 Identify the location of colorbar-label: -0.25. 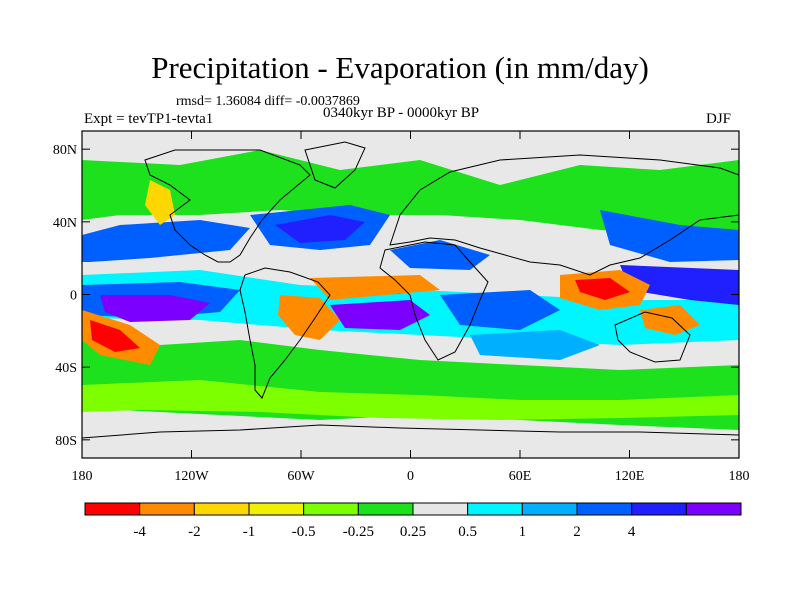
(358, 532).